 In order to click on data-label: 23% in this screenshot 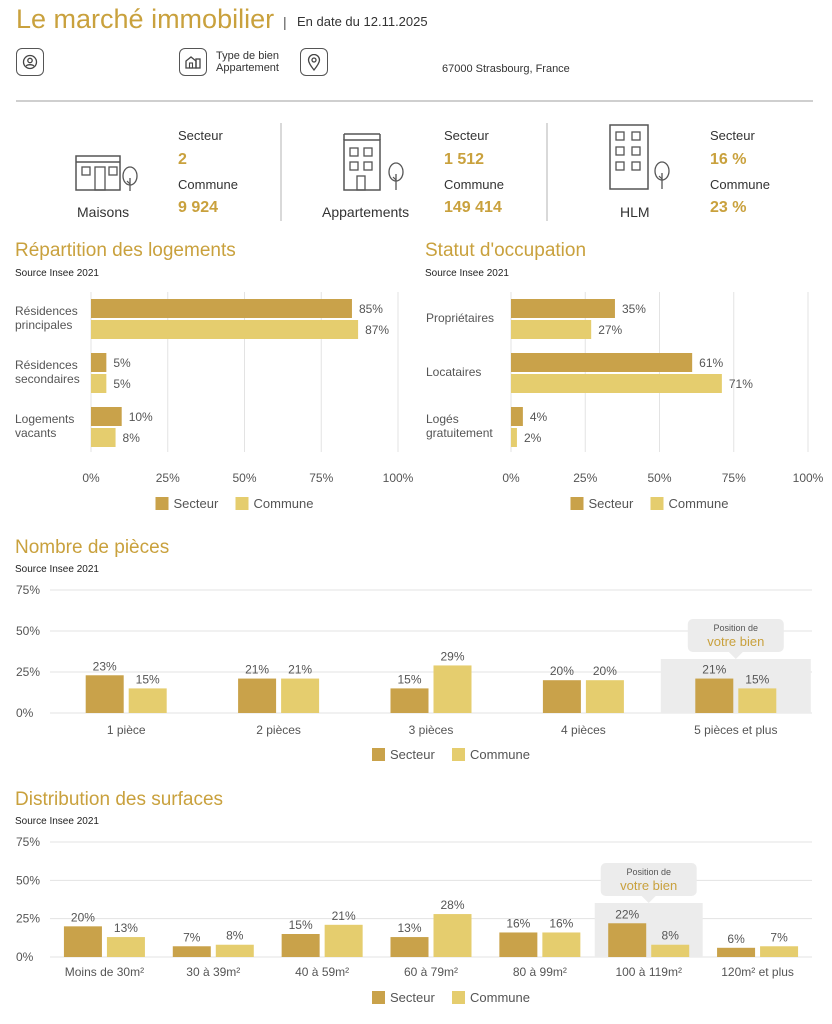, I will do `click(105, 666)`.